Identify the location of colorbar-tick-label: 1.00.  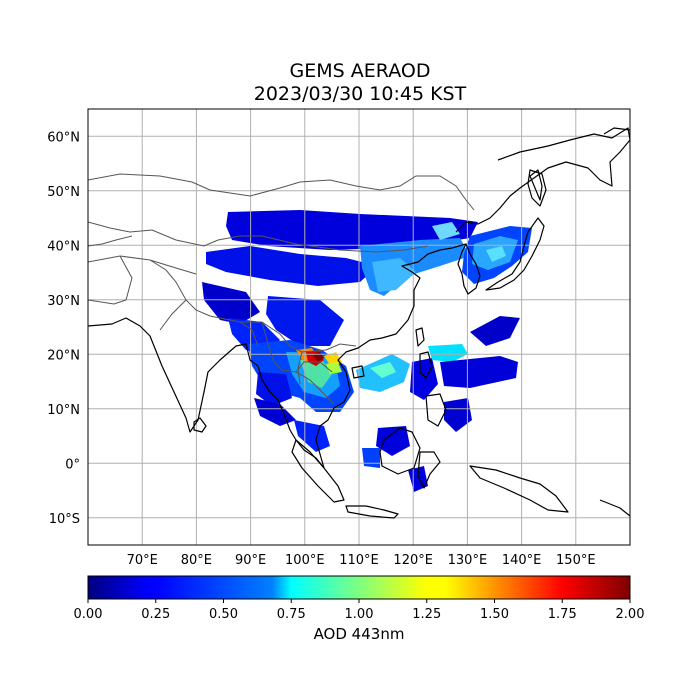
(359, 614).